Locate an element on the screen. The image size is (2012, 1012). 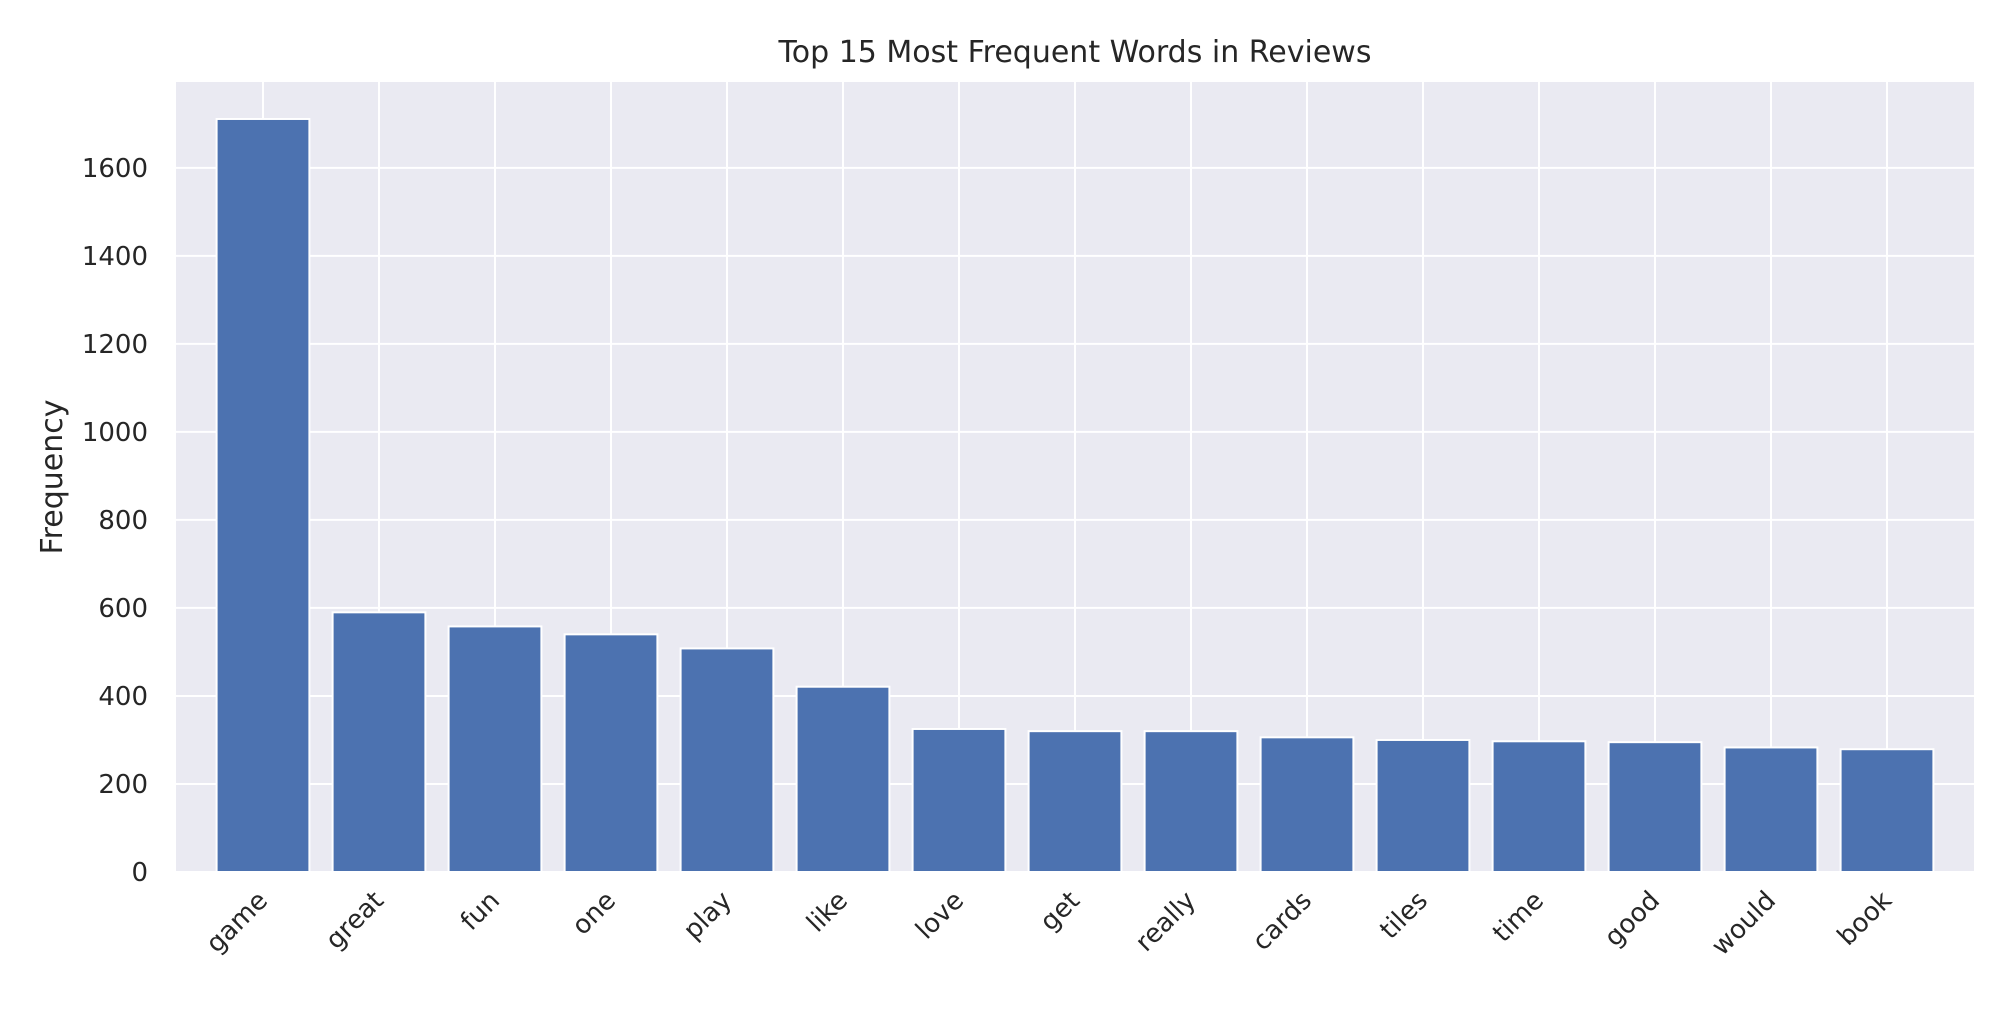
y-axis-label: Frequency is located at coordinates (52, 477).